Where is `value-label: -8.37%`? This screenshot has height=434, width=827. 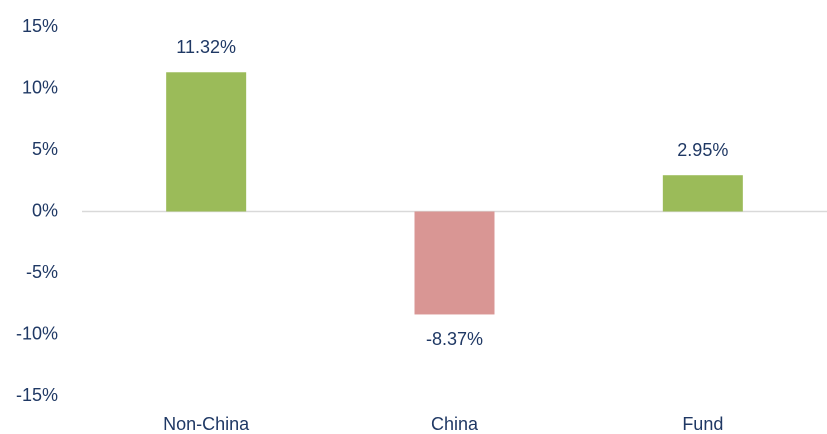 value-label: -8.37% is located at coordinates (454, 339).